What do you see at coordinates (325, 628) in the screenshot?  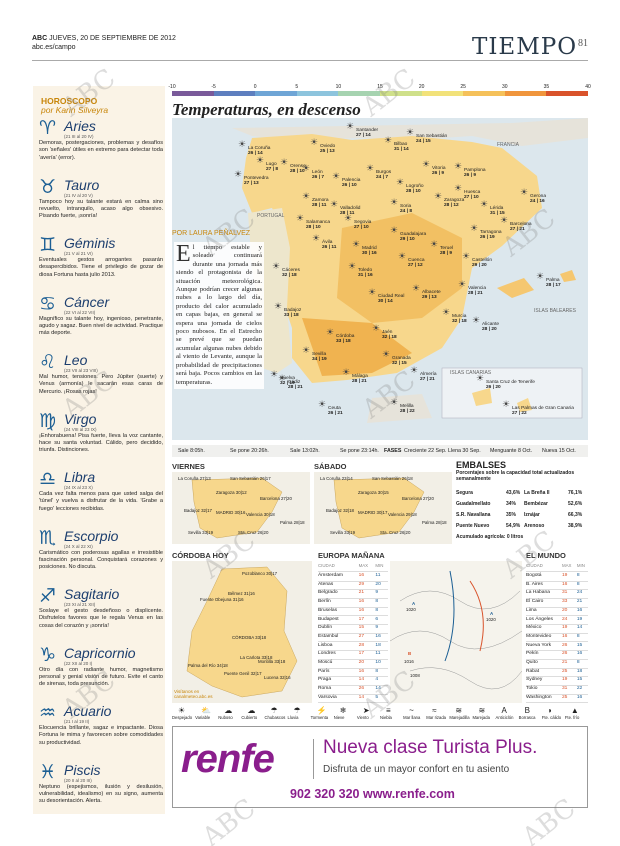 I see `table-cell: Dublín` at bounding box center [325, 628].